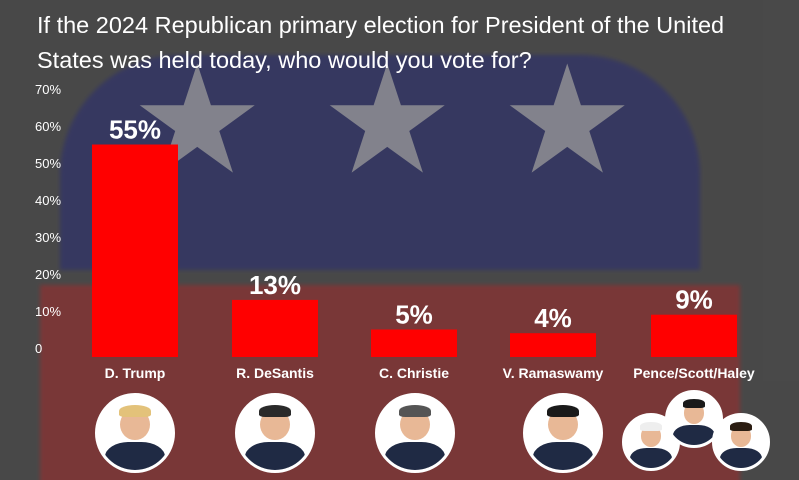  I want to click on category-label: R. DeSantis, so click(275, 373).